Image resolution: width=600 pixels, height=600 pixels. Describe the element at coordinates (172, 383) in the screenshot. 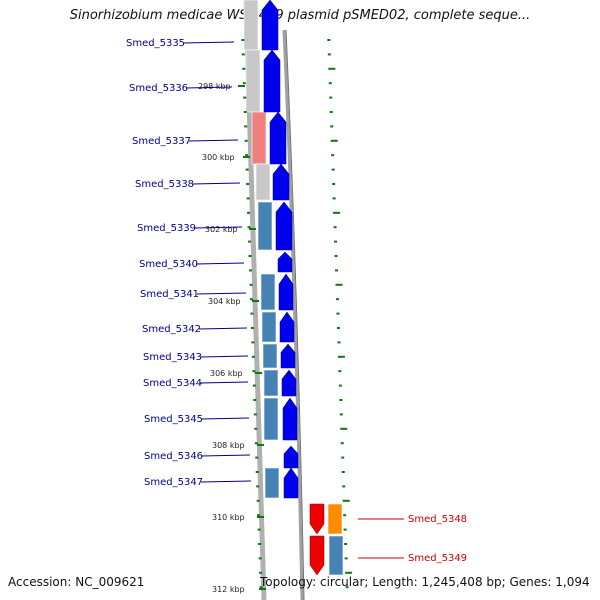

I see `gene-label: Smed_5344` at that location.